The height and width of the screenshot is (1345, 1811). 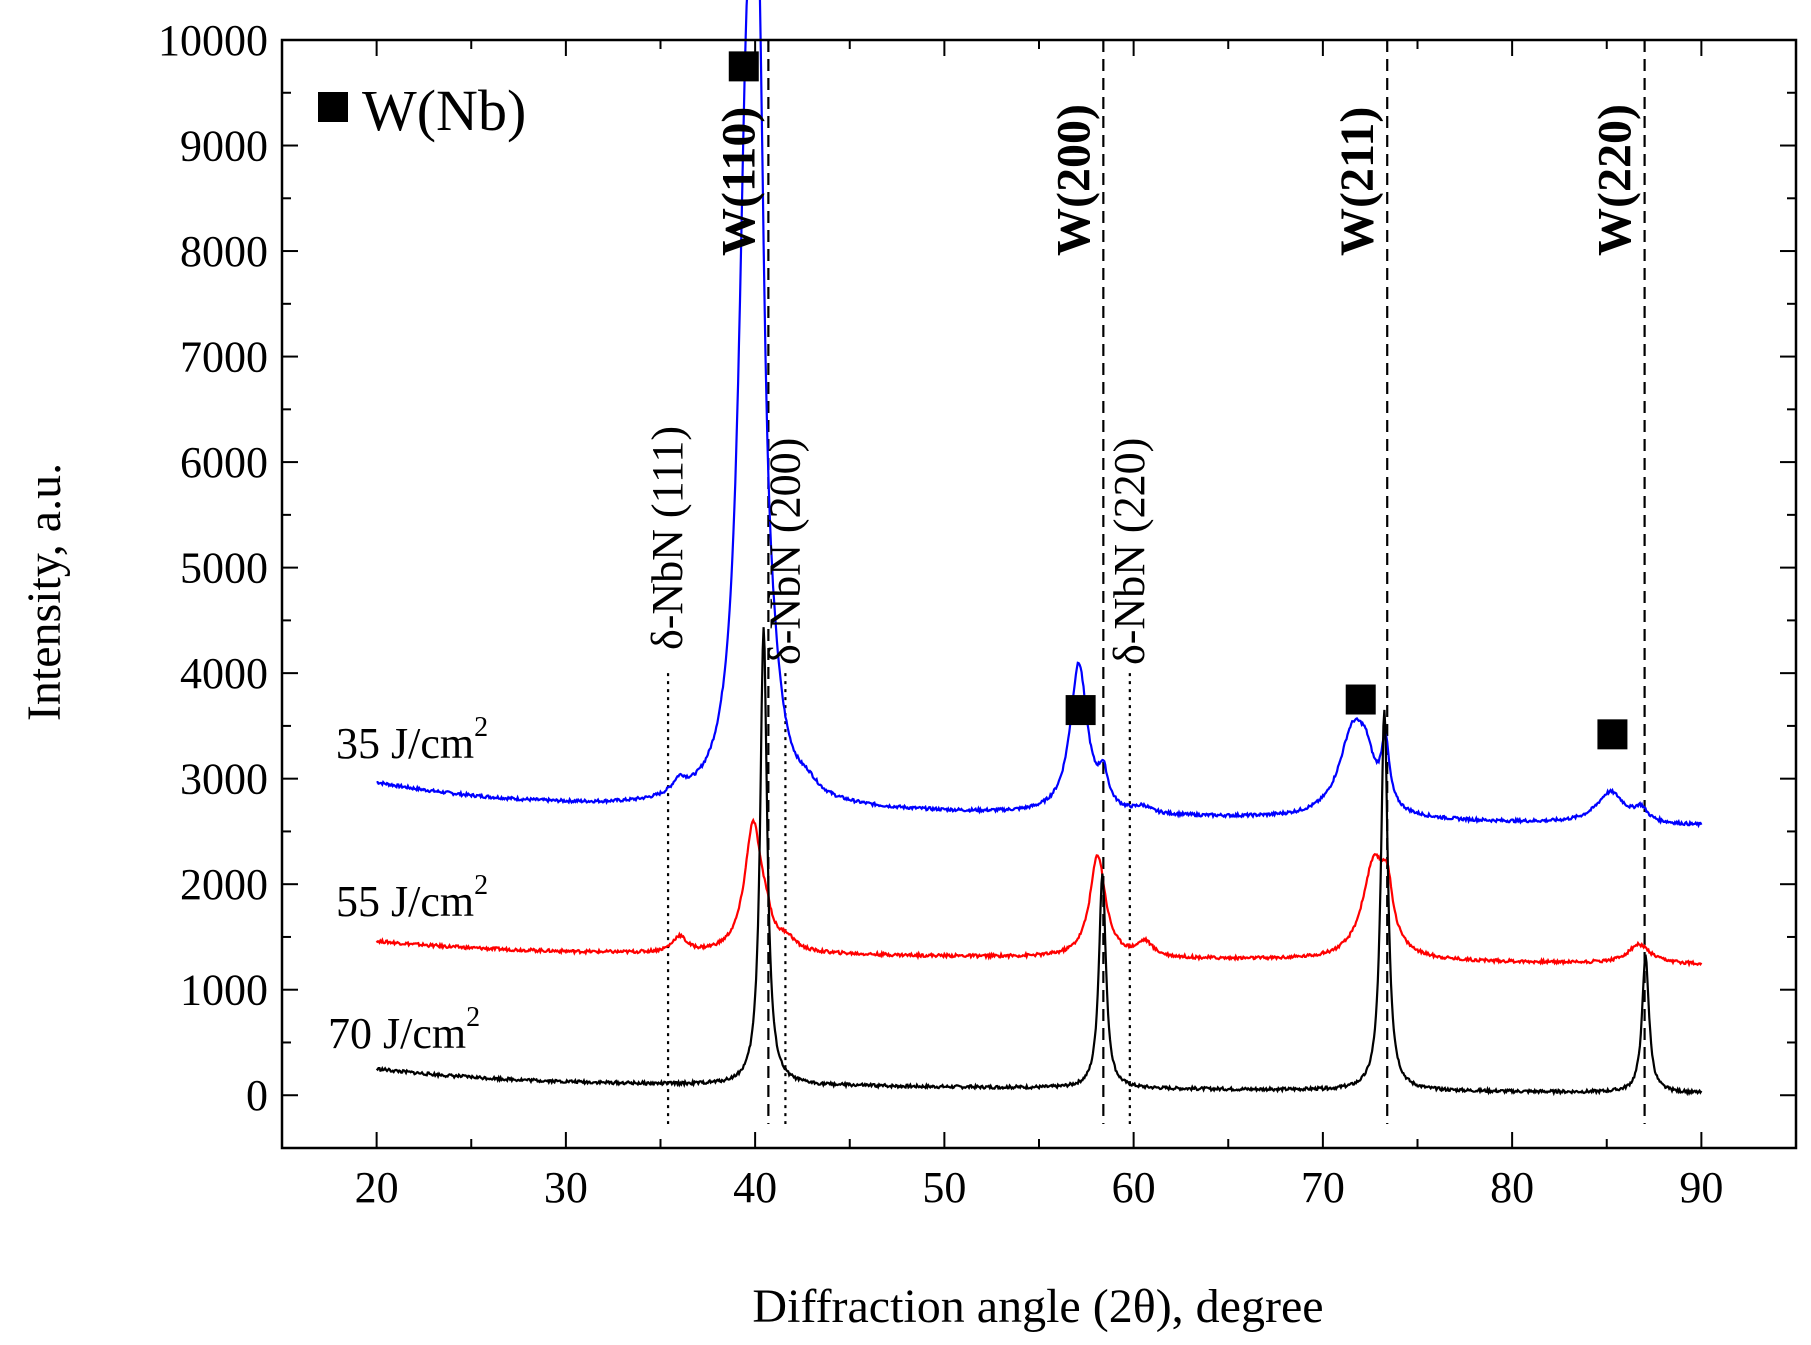 What do you see at coordinates (944, 1187) in the screenshot?
I see `x-tick-label: 50` at bounding box center [944, 1187].